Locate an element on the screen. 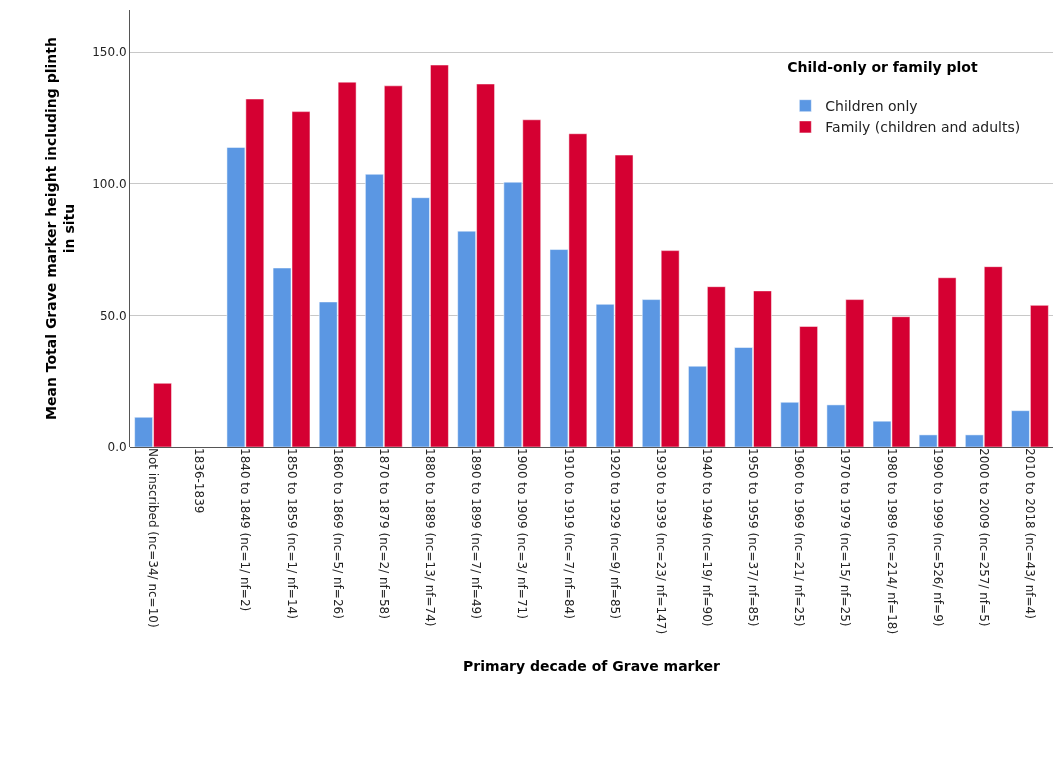 This screenshot has height=763, width=1058. y-axis-title: Mean Total Grave marker height including plinth in situ is located at coordinates (59, 228).